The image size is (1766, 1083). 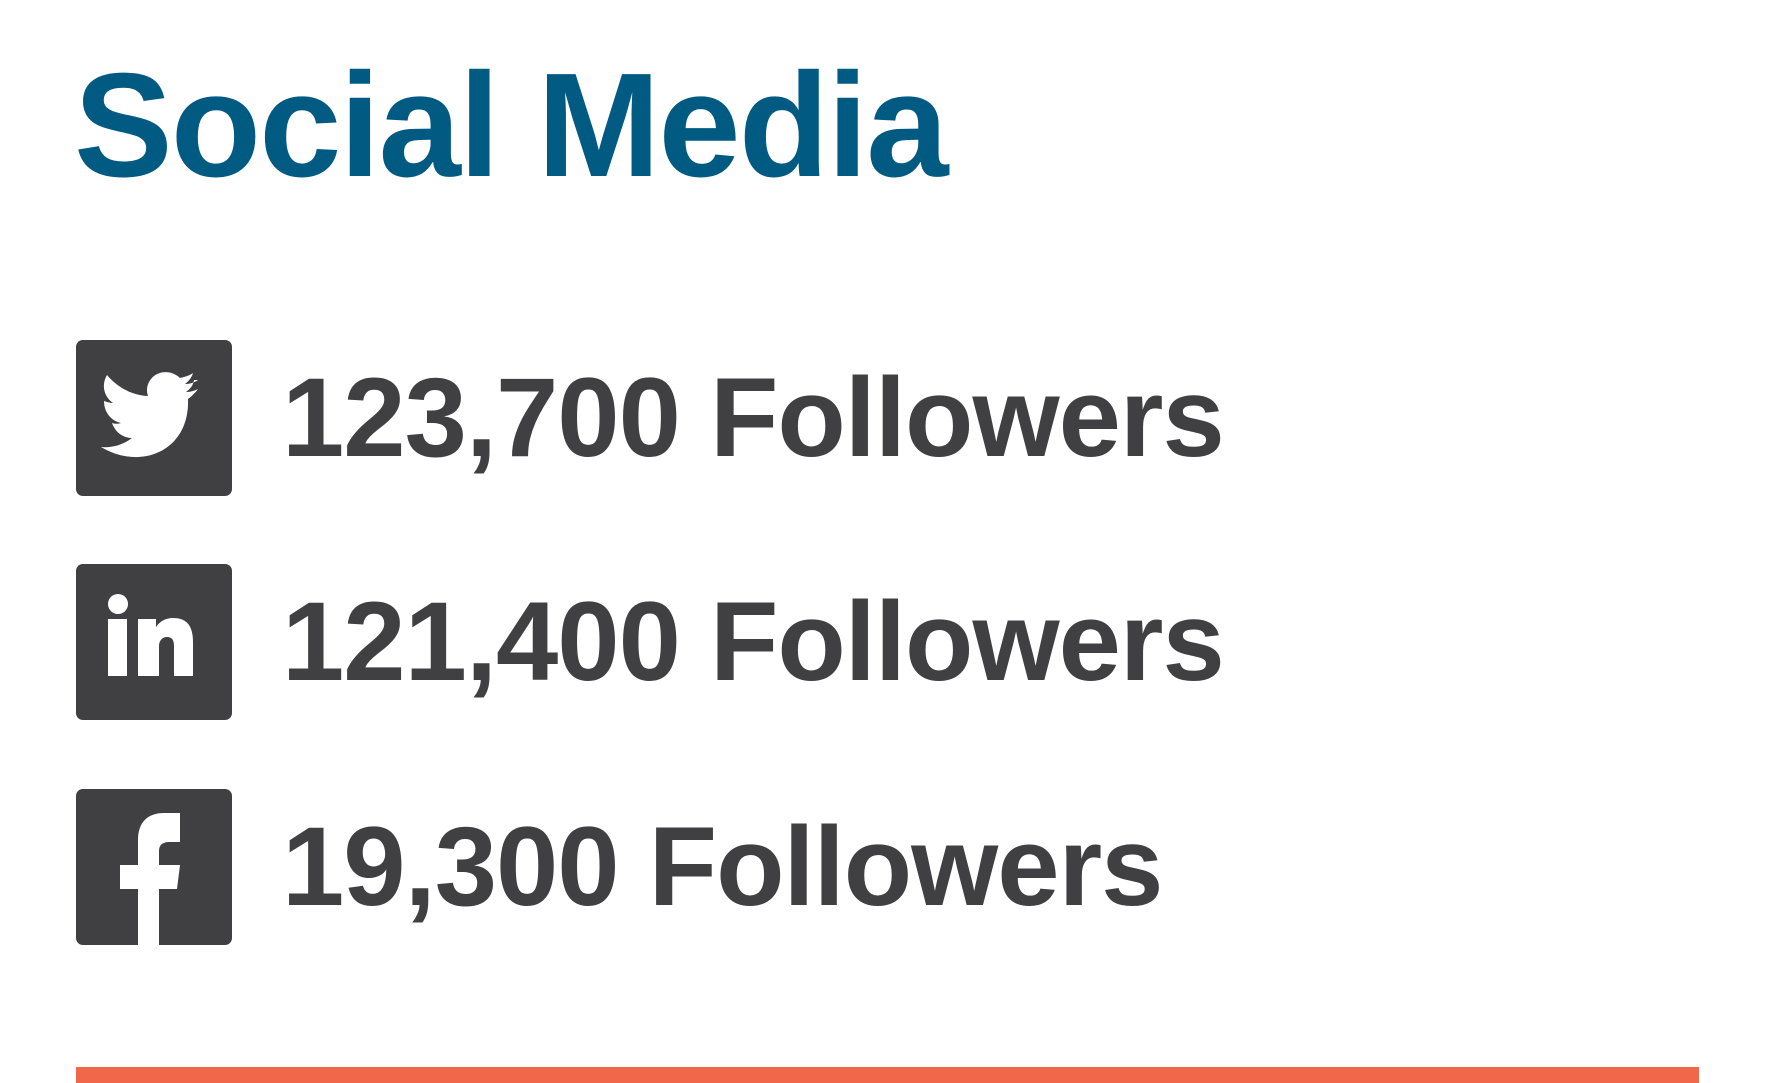 I want to click on linkedin-followers: 121,400 Followers, so click(x=753, y=641).